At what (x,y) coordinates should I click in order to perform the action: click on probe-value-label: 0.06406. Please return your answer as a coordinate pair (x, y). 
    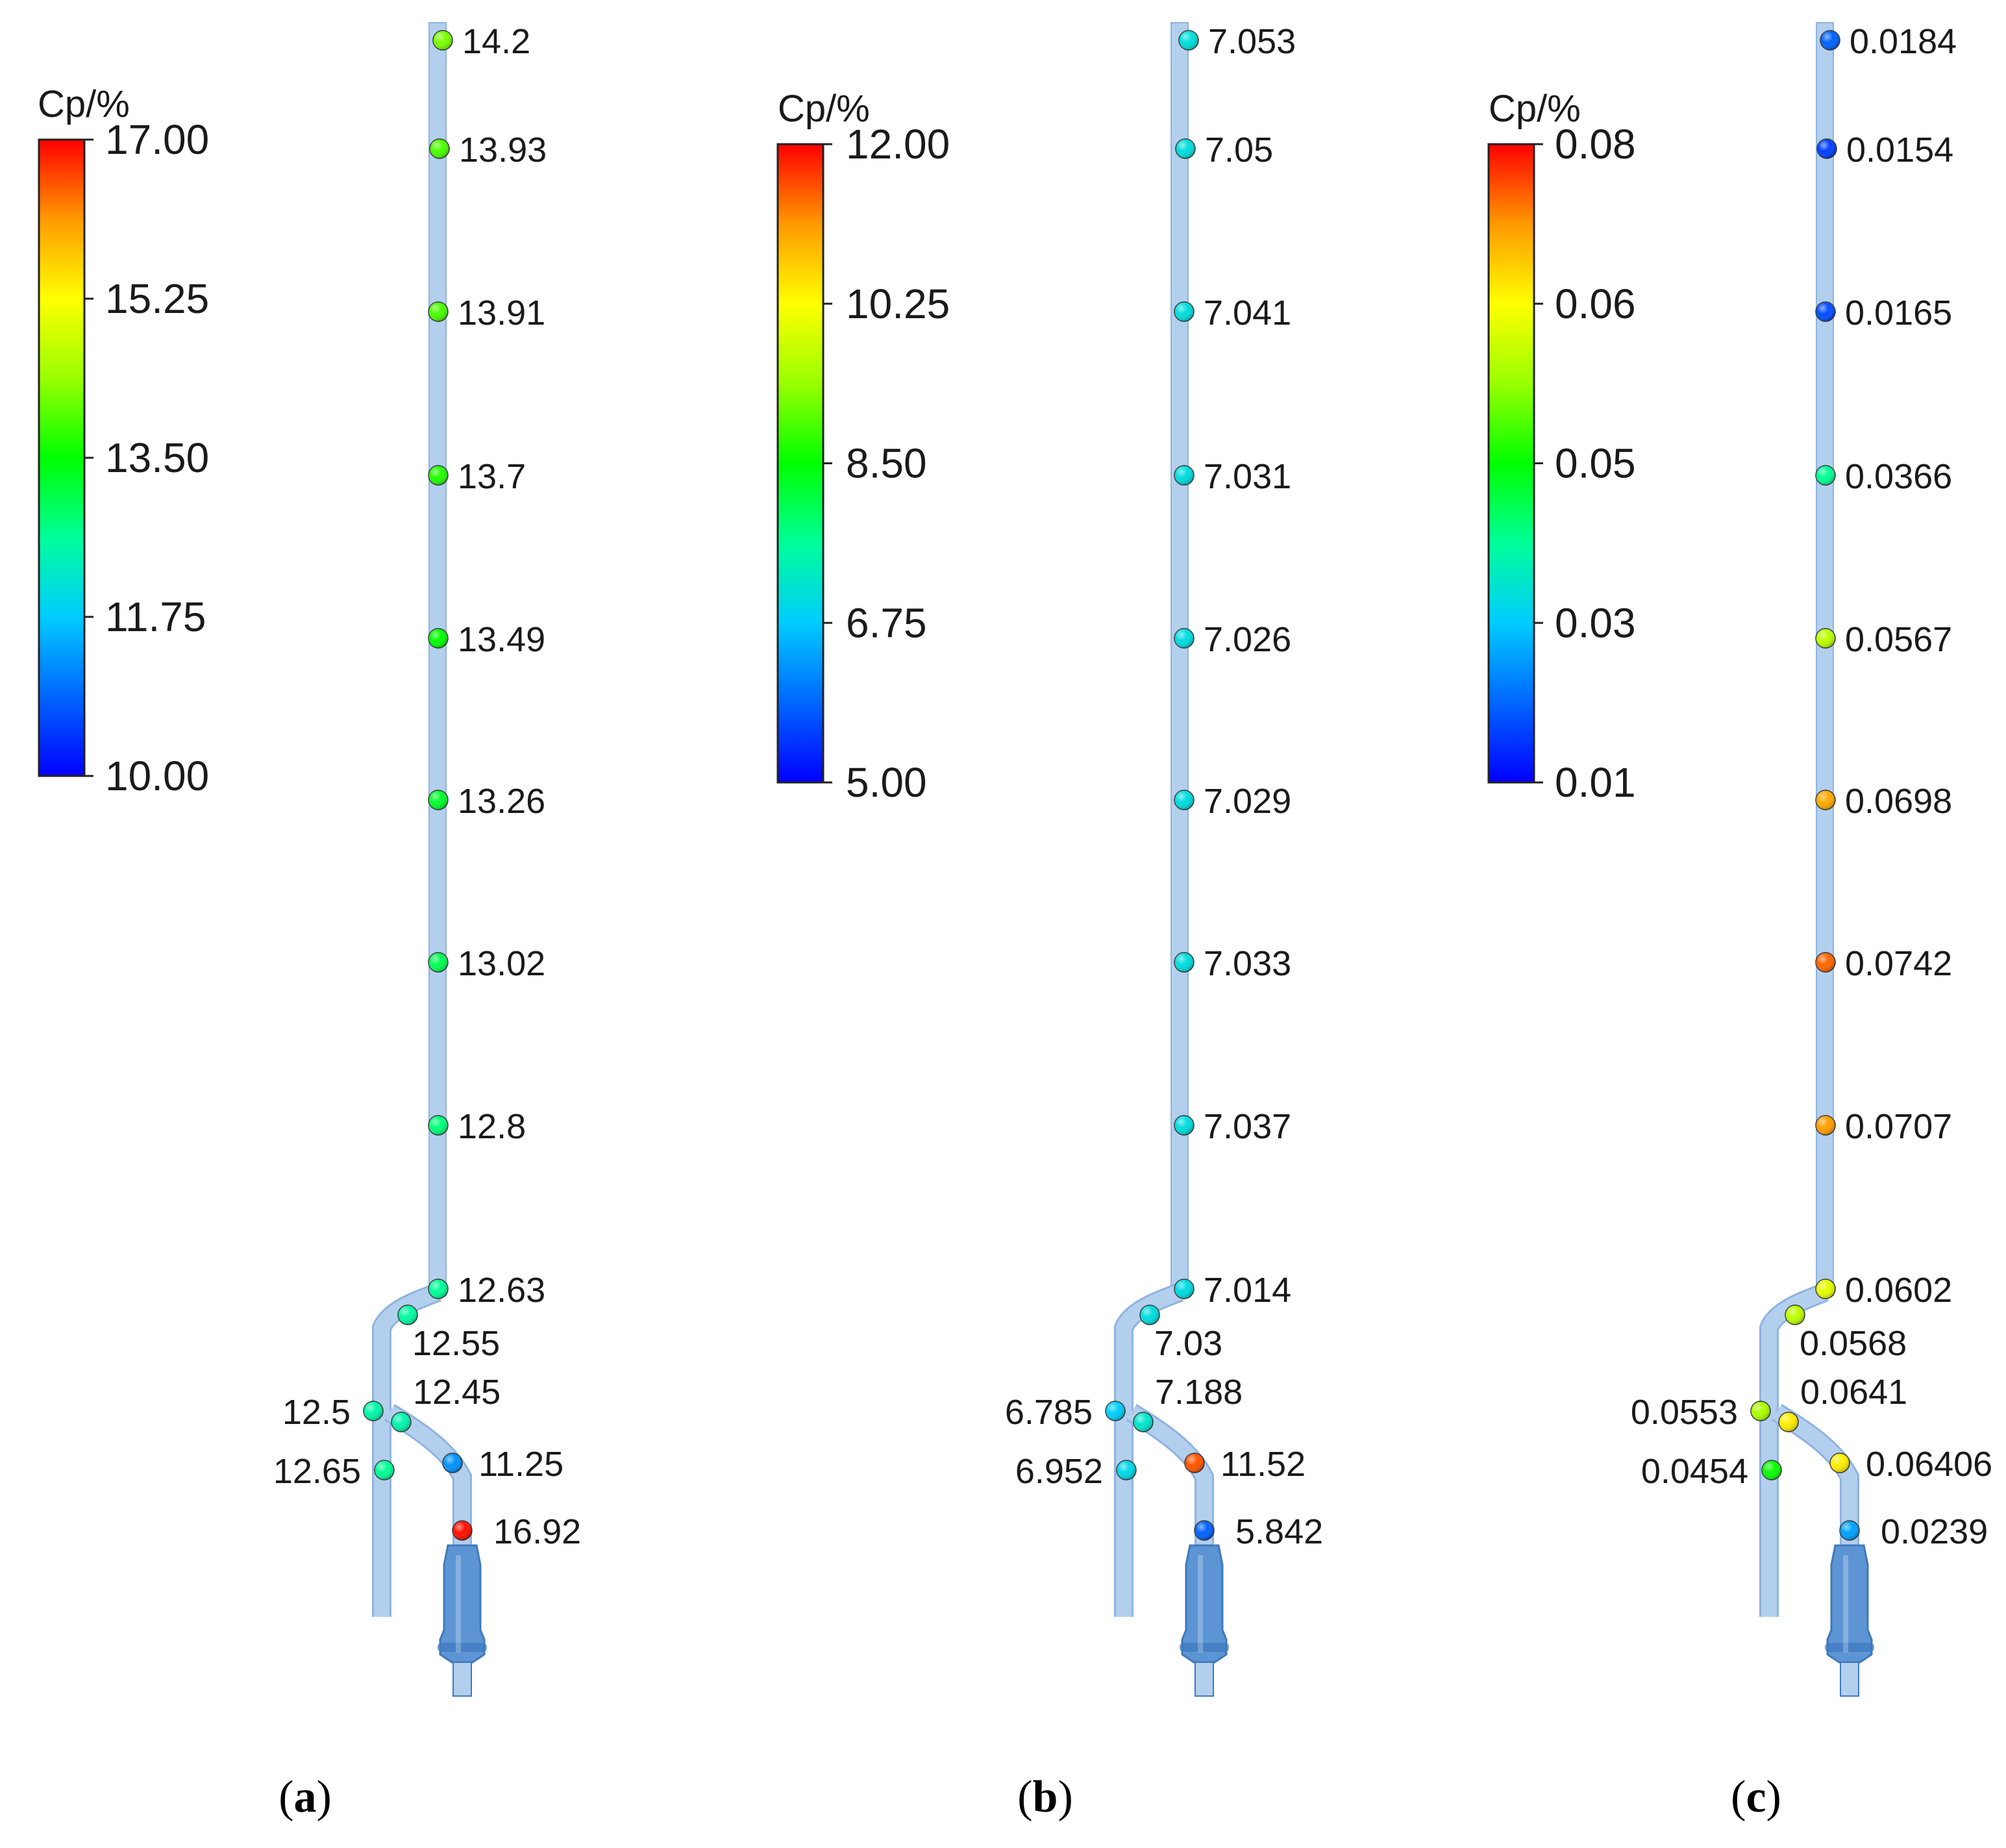
    Looking at the image, I should click on (1929, 1465).